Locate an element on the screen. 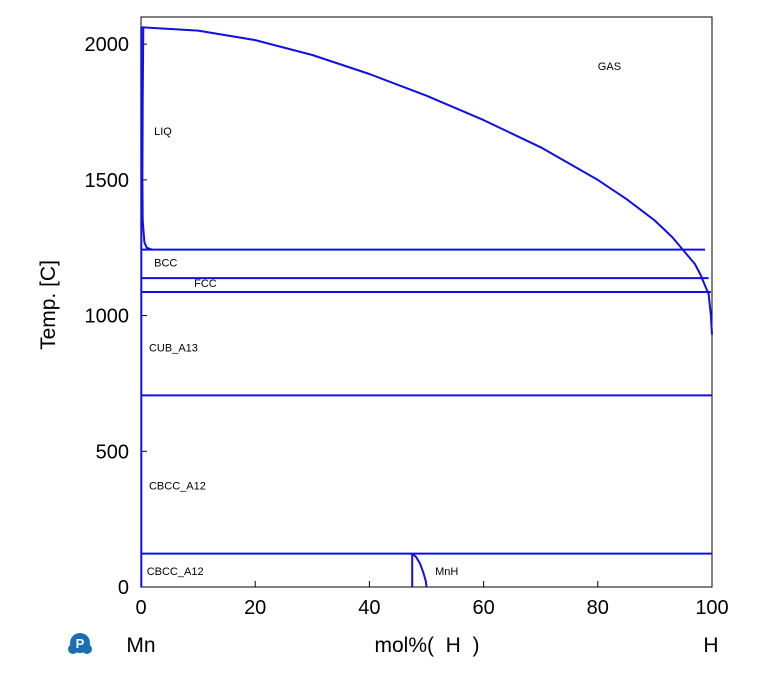 The height and width of the screenshot is (695, 759). x-tick-label: 60 is located at coordinates (483, 608).